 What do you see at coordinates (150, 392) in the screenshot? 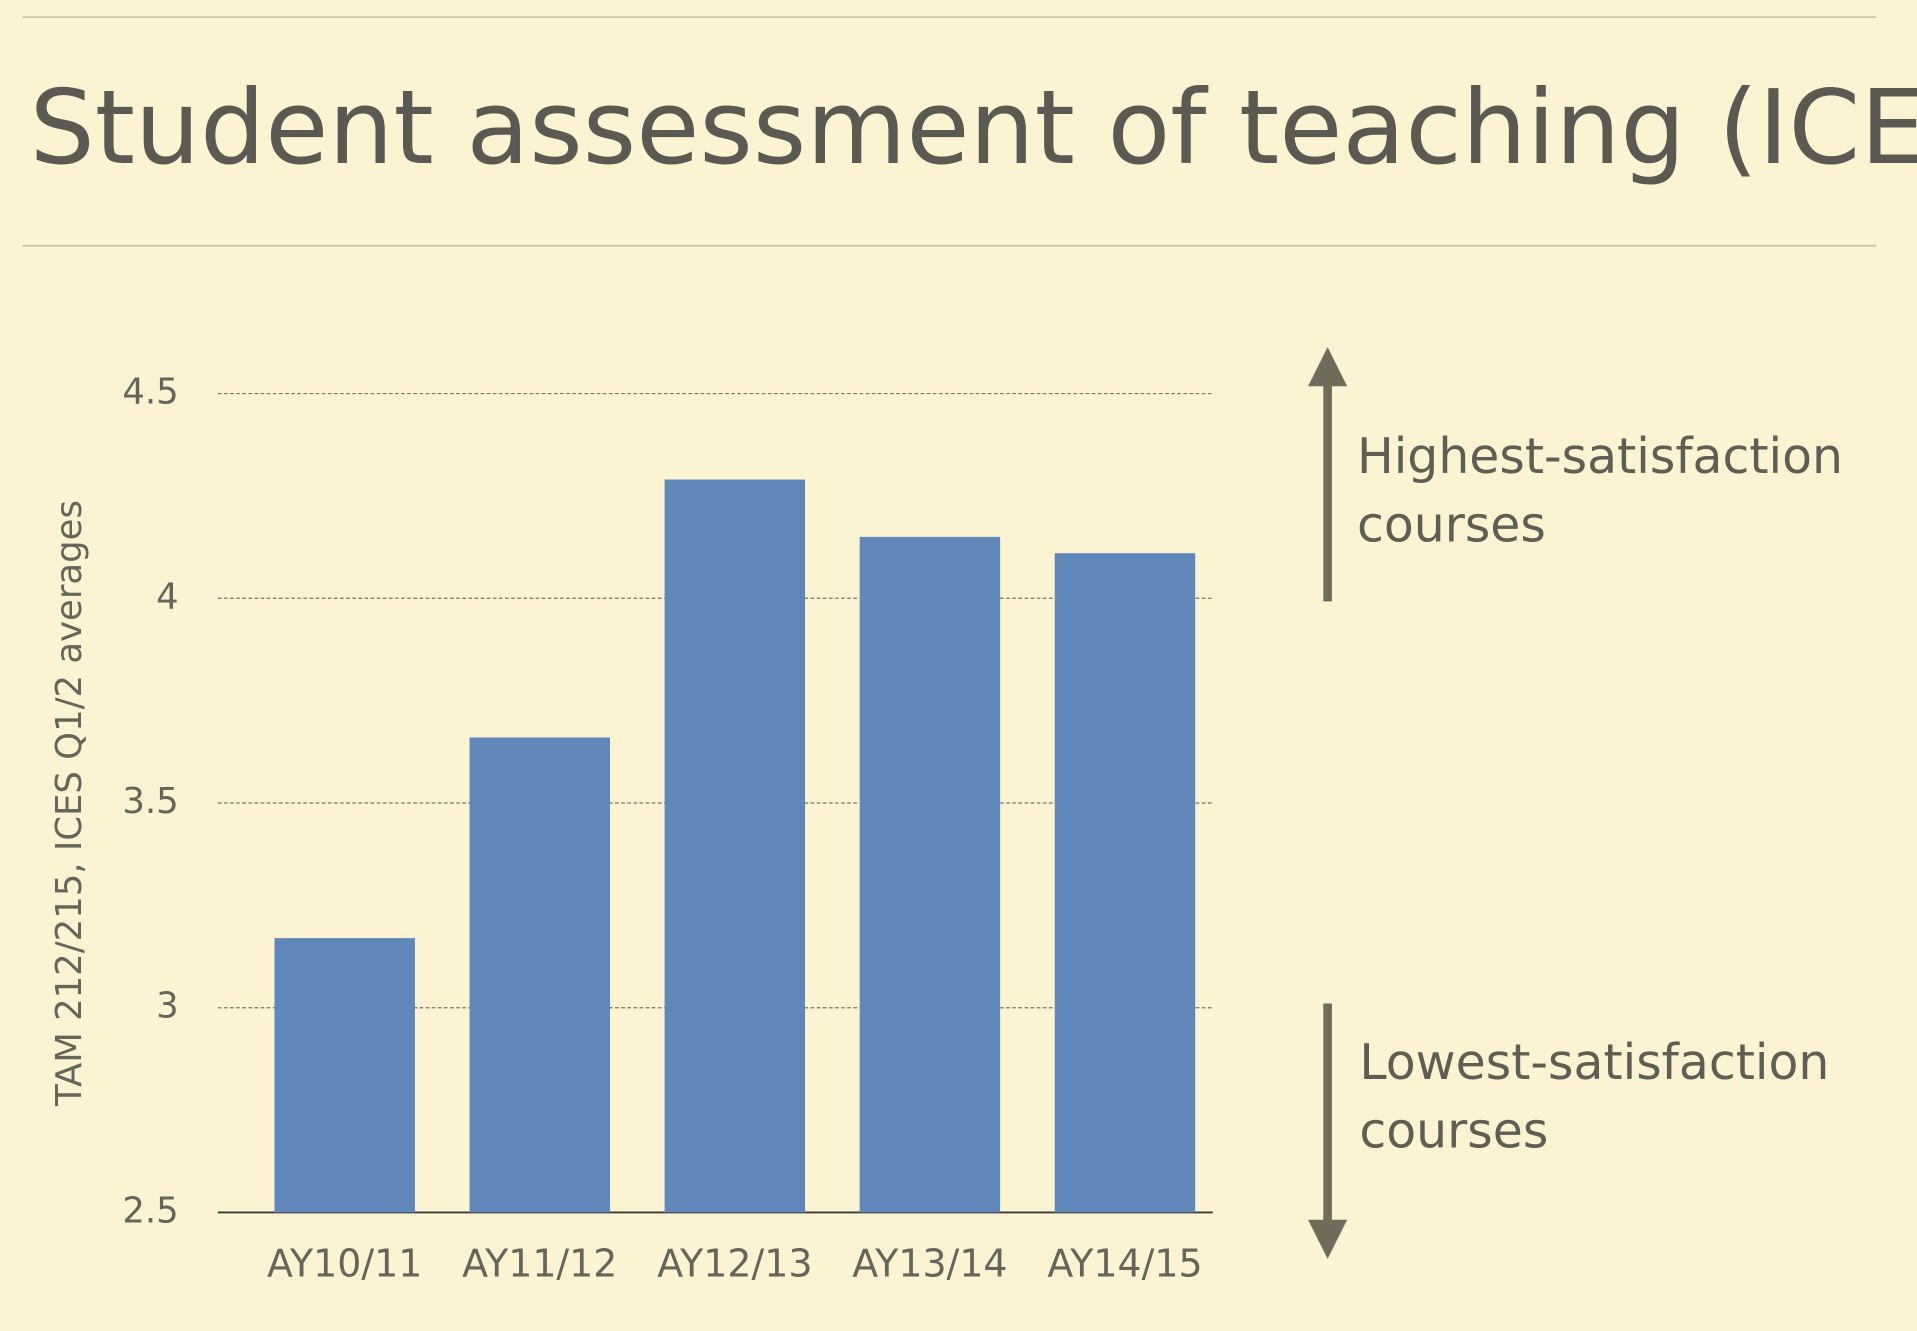
I see `y-tick-label: 4.5` at bounding box center [150, 392].